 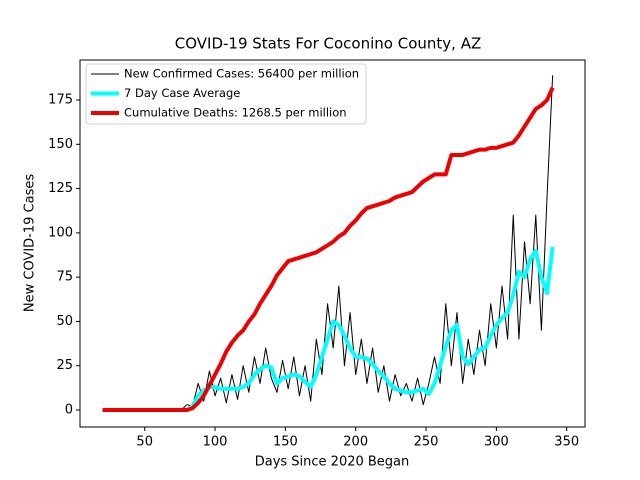 What do you see at coordinates (64, 277) in the screenshot?
I see `y-tick-label: 75` at bounding box center [64, 277].